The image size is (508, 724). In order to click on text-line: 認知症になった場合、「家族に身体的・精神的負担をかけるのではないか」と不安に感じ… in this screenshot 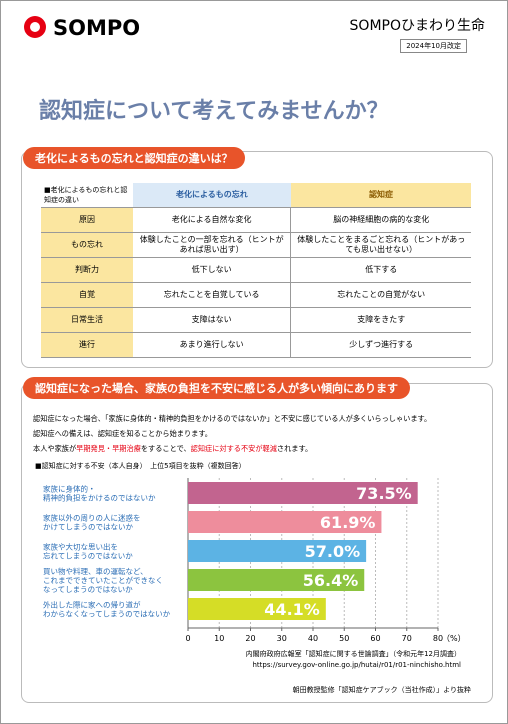, I will do `click(232, 418)`.